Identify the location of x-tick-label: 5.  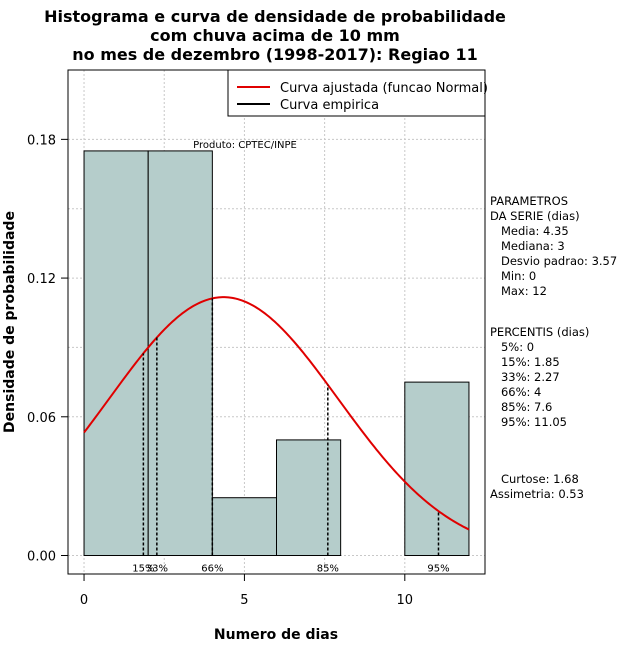
(244, 600).